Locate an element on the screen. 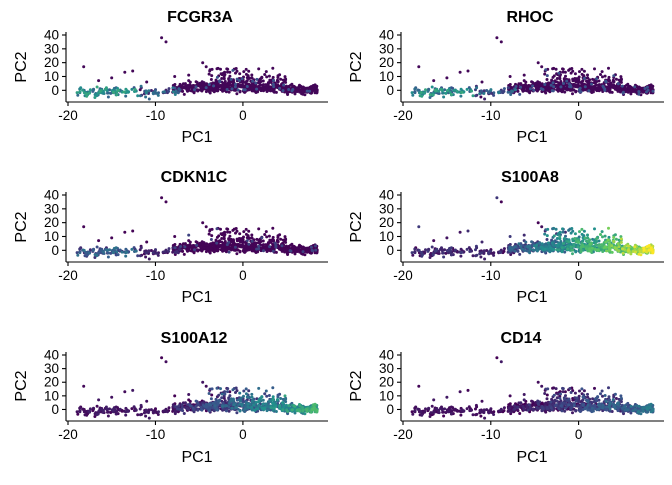  x-tick-label: 0 is located at coordinates (243, 434).